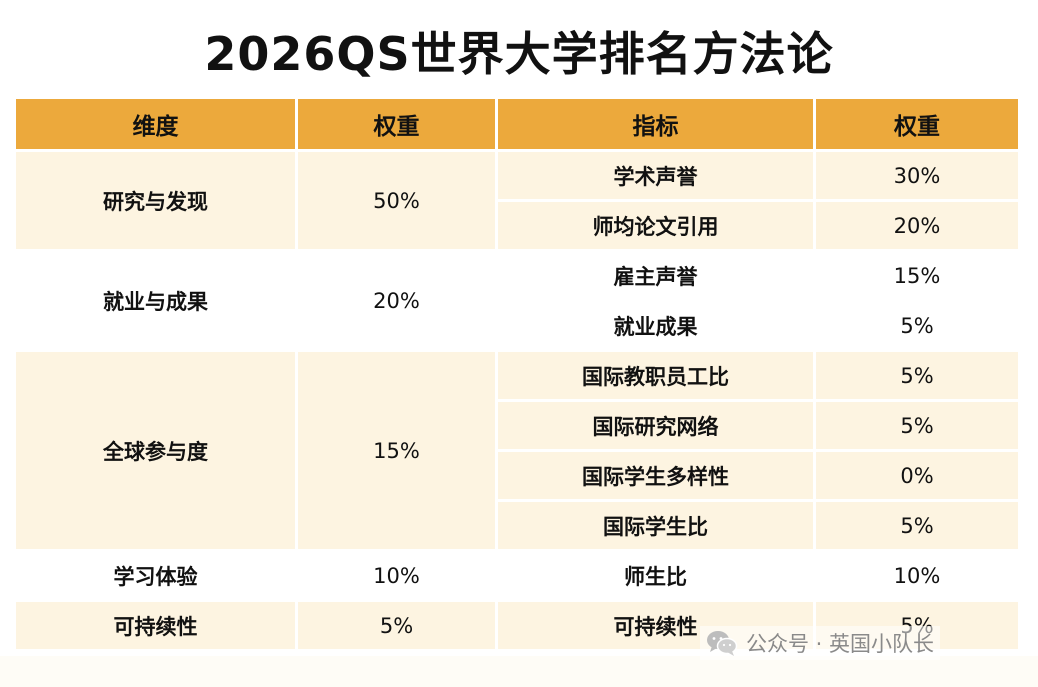 The image size is (1038, 687). What do you see at coordinates (398, 627) in the screenshot?
I see `dimension-weight-cell: 5%` at bounding box center [398, 627].